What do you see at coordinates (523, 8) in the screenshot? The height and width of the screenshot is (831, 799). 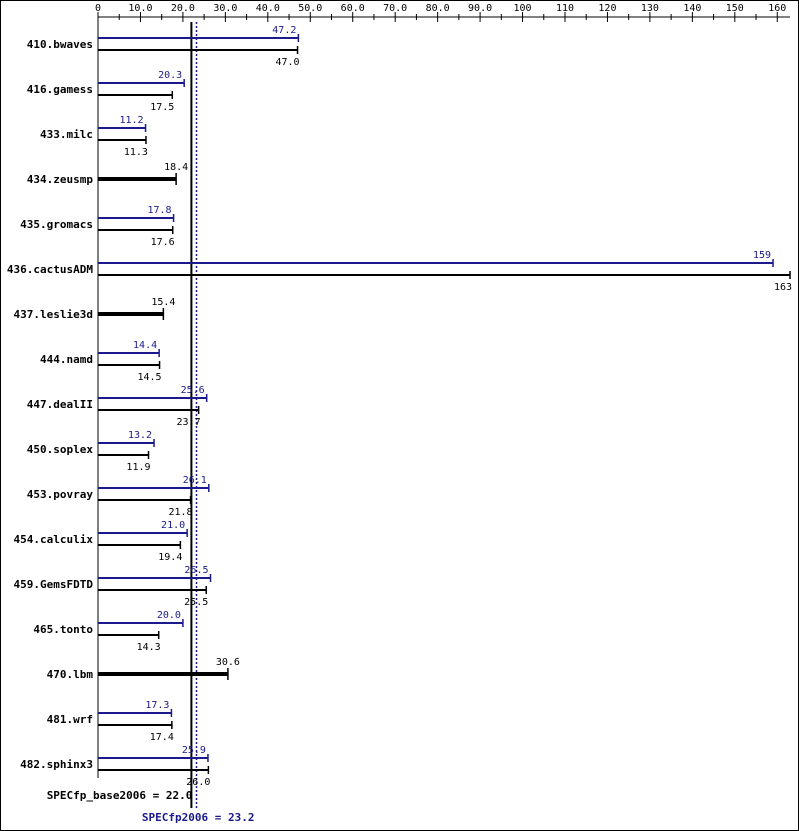 I see `x-tick-label: 100` at bounding box center [523, 8].